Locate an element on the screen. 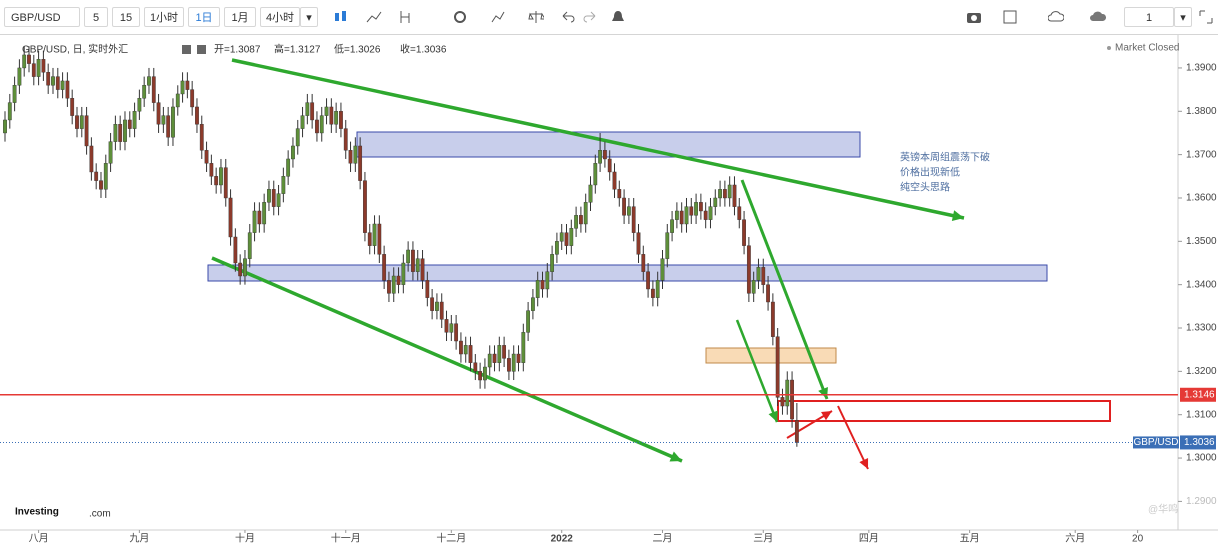  interval-button: 1小时 is located at coordinates (164, 17).